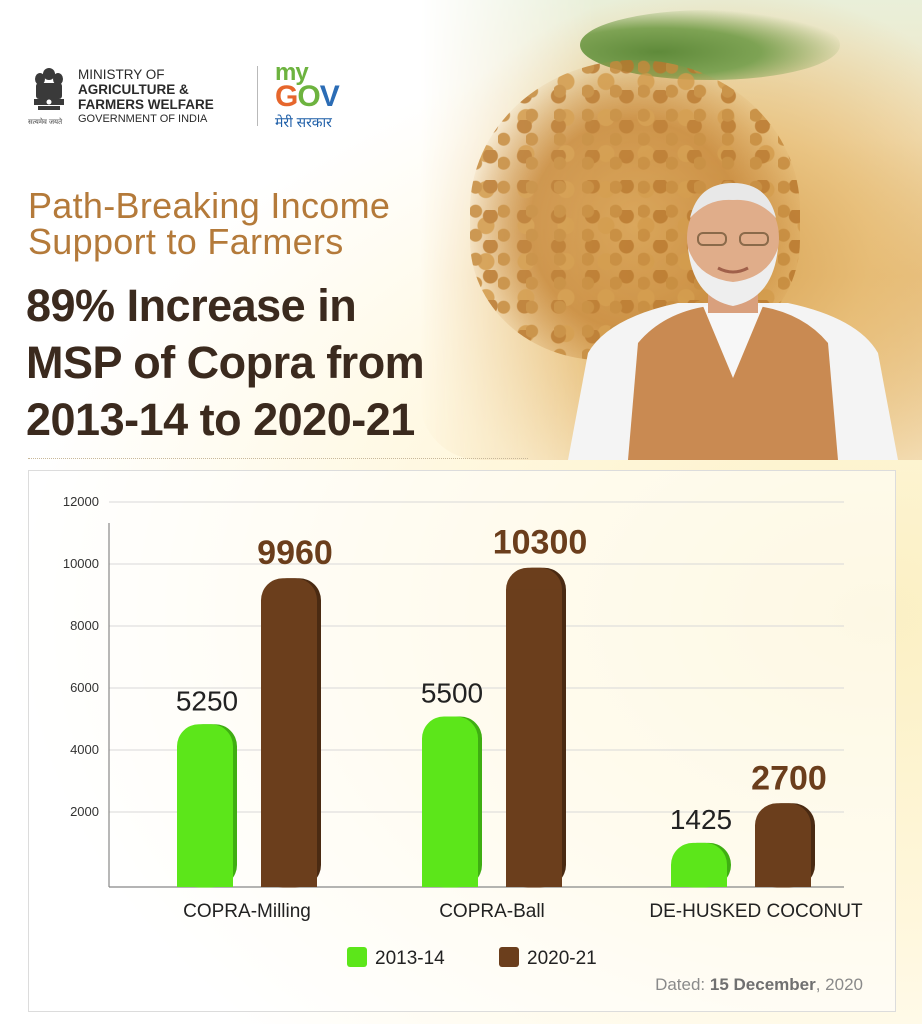 The height and width of the screenshot is (1024, 922). Describe the element at coordinates (84, 811) in the screenshot. I see `y-tick-label: 2000` at that location.